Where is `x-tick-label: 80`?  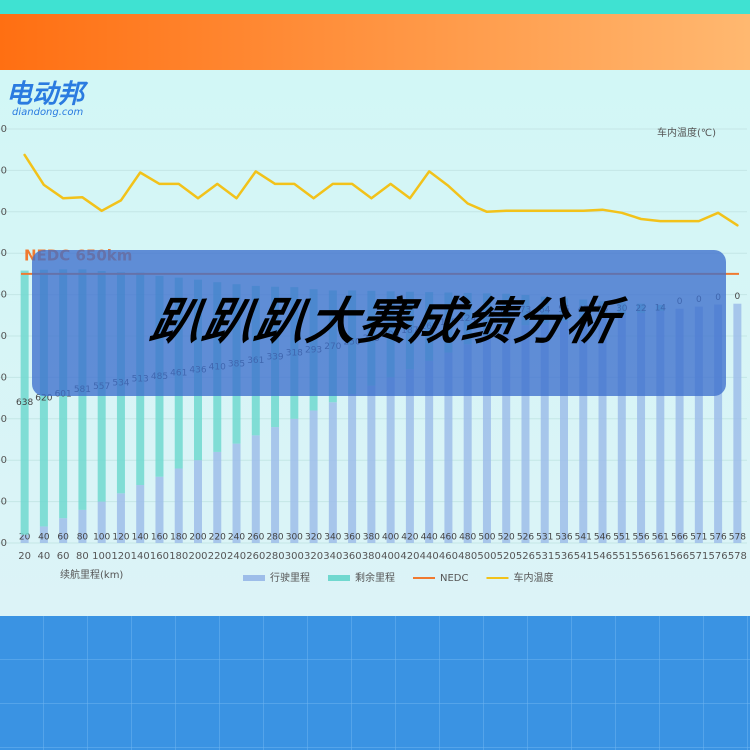 x-tick-label: 80 is located at coordinates (82, 556).